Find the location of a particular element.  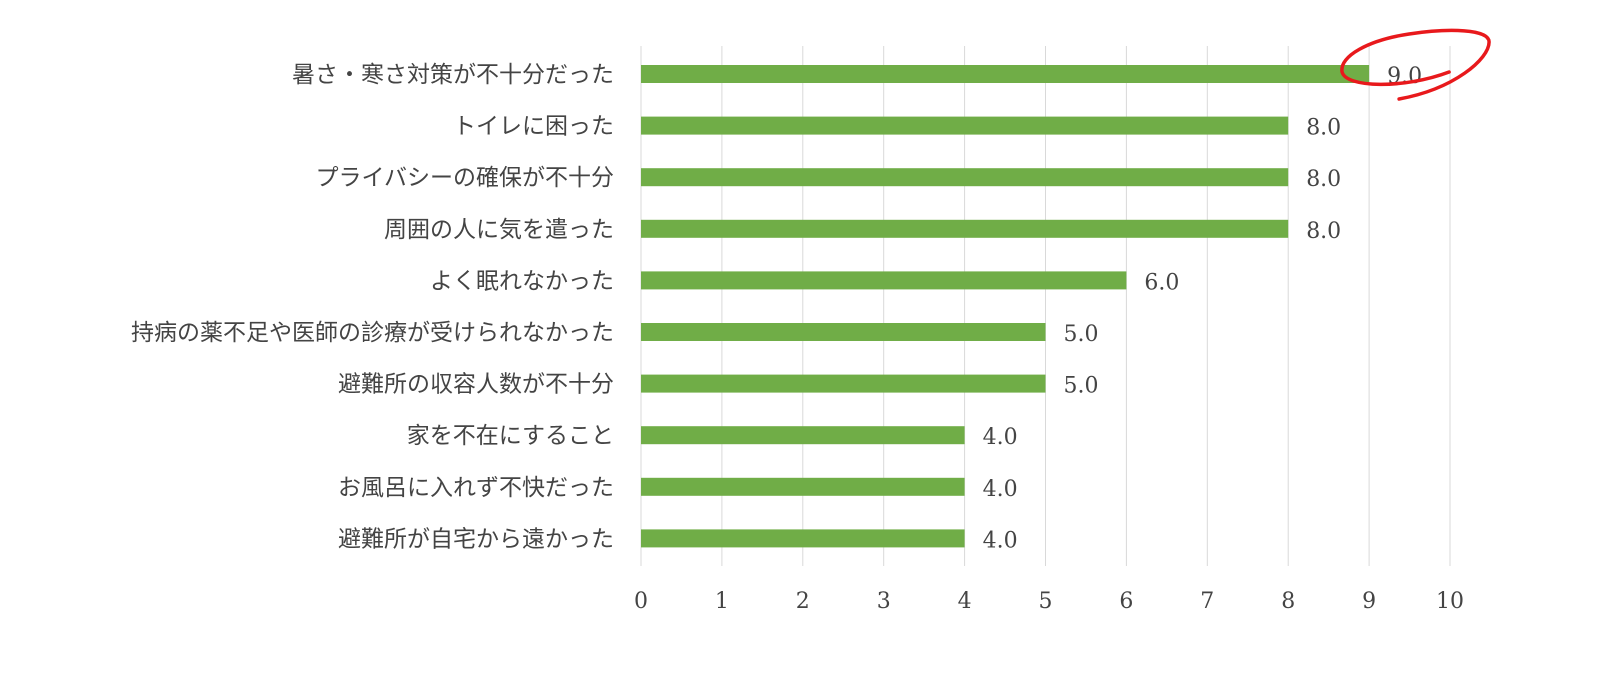

category-label: 避難所が自宅から遠かった is located at coordinates (476, 539).